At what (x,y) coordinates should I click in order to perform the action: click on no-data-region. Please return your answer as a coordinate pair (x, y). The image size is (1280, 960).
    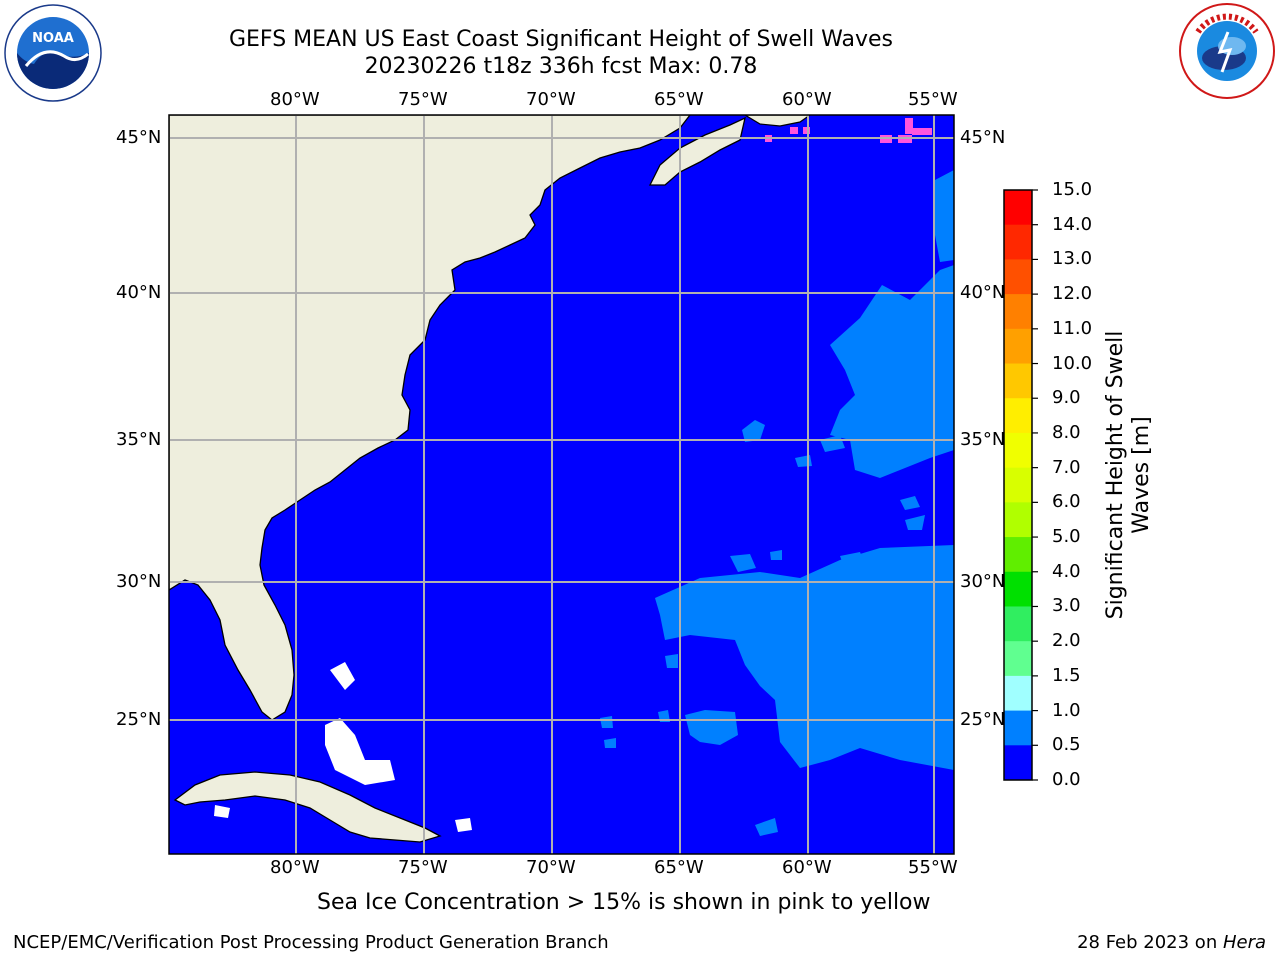
    Looking at the image, I should click on (343, 747).